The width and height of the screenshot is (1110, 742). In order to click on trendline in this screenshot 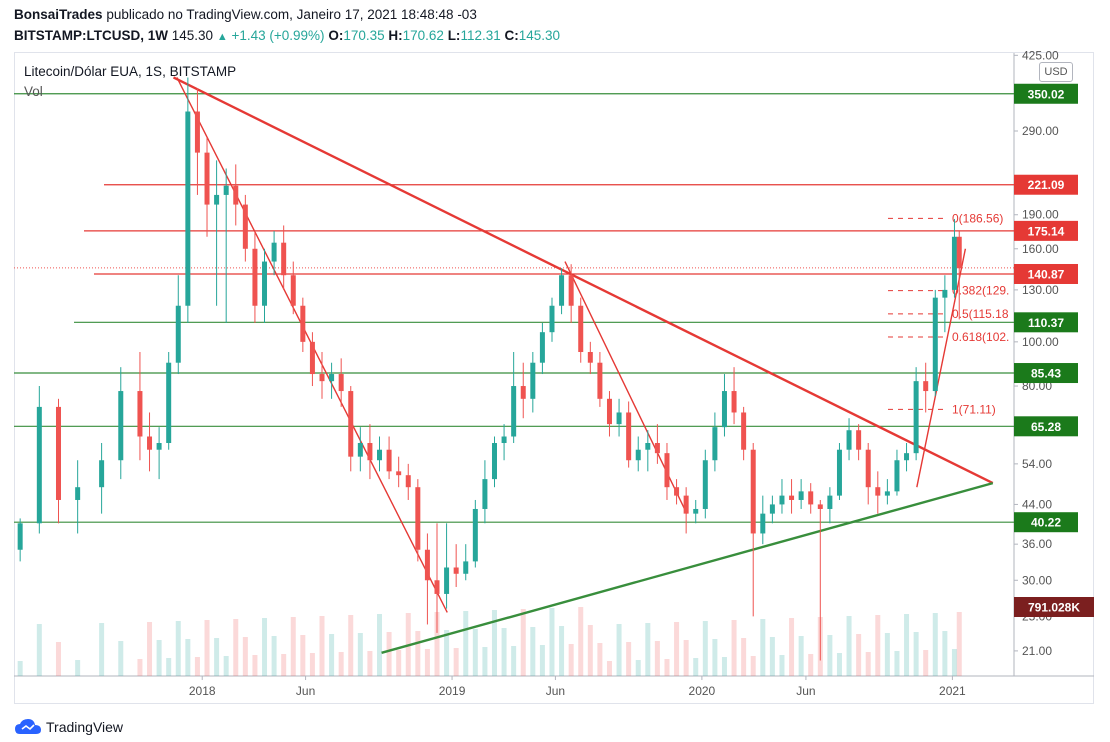, I will do `click(687, 567)`.